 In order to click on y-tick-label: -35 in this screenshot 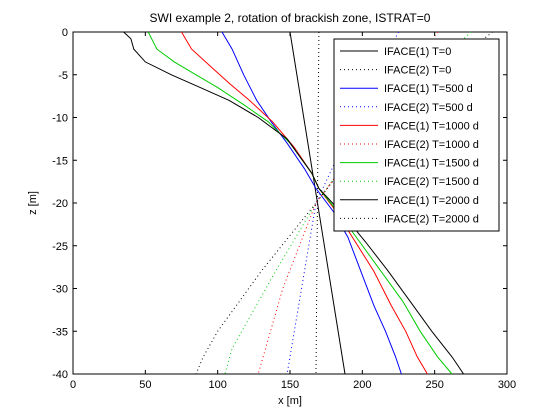, I will do `click(60, 332)`.